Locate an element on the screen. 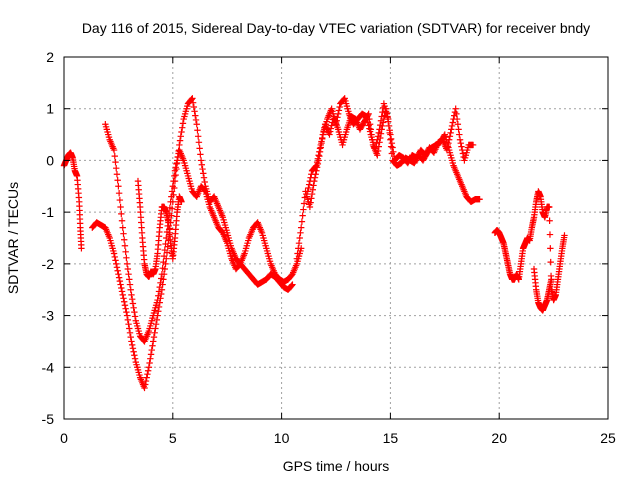 This screenshot has width=640, height=480. series-track-f is located at coordinates (390, 150).